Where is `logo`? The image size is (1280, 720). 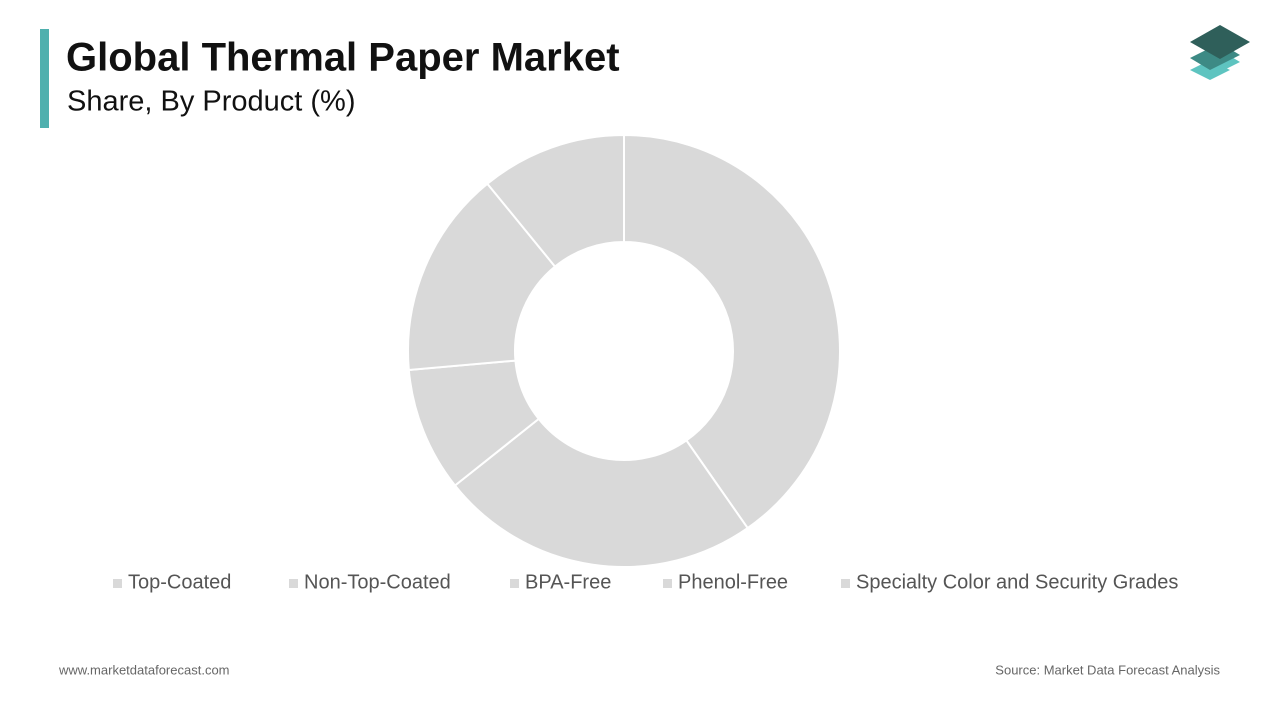 logo is located at coordinates (1220, 52).